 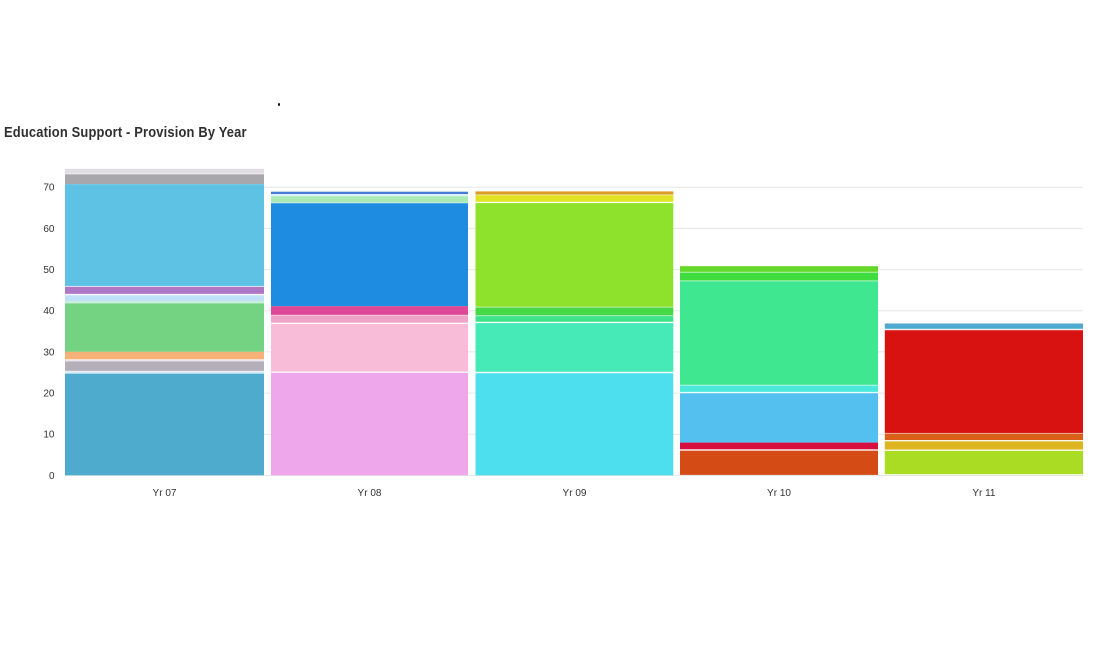 What do you see at coordinates (575, 493) in the screenshot?
I see `svg-text: Yr 09` at bounding box center [575, 493].